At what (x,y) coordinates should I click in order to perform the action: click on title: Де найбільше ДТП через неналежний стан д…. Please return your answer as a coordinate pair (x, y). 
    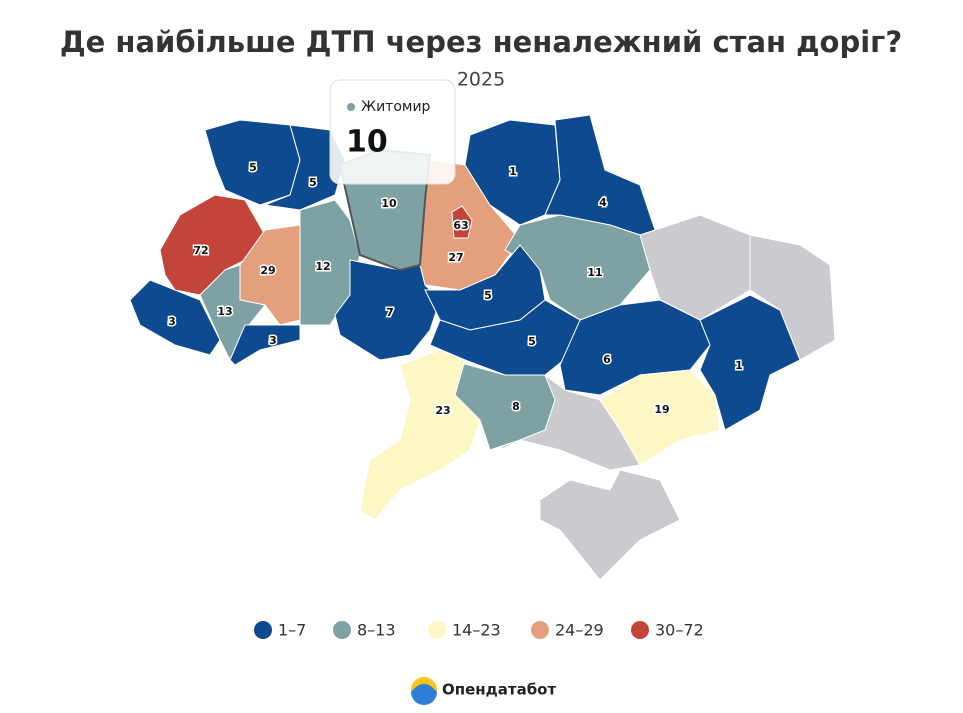
    Looking at the image, I should click on (481, 42).